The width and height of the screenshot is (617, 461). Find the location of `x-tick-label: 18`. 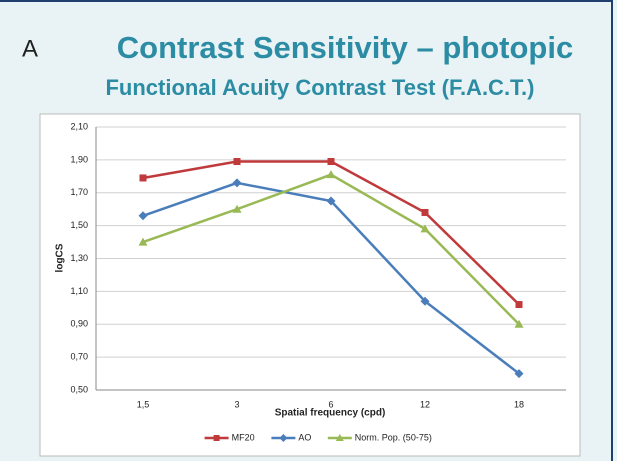

x-tick-label: 18 is located at coordinates (519, 404).